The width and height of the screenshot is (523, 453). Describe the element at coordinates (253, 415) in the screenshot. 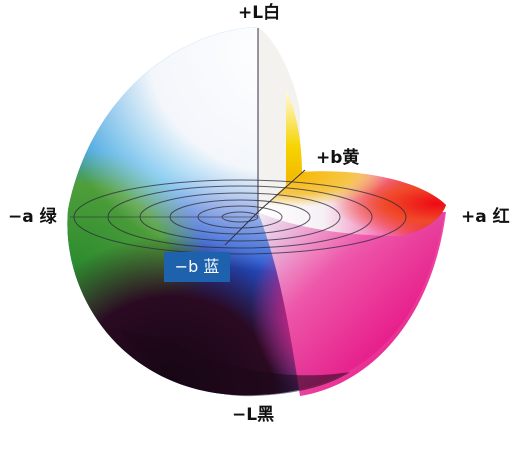

I see `label-minus-l-black: −L黑` at that location.